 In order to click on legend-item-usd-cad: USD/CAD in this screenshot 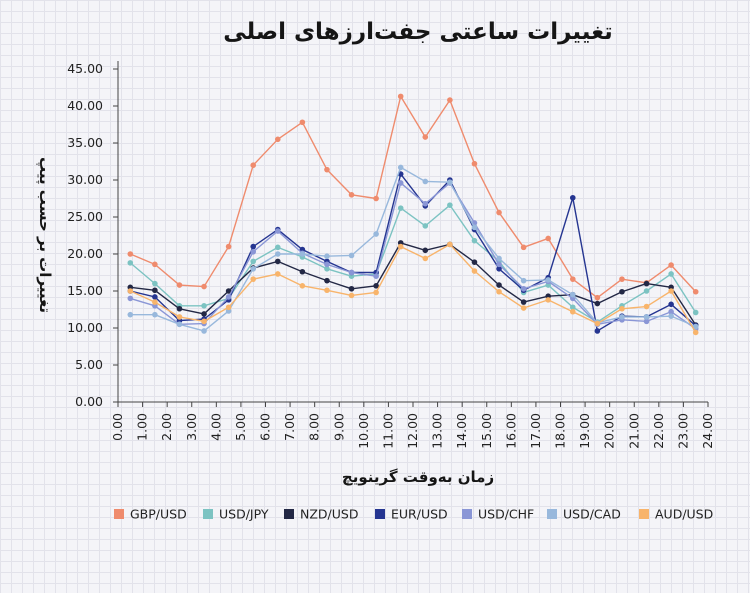, I will do `click(584, 514)`.